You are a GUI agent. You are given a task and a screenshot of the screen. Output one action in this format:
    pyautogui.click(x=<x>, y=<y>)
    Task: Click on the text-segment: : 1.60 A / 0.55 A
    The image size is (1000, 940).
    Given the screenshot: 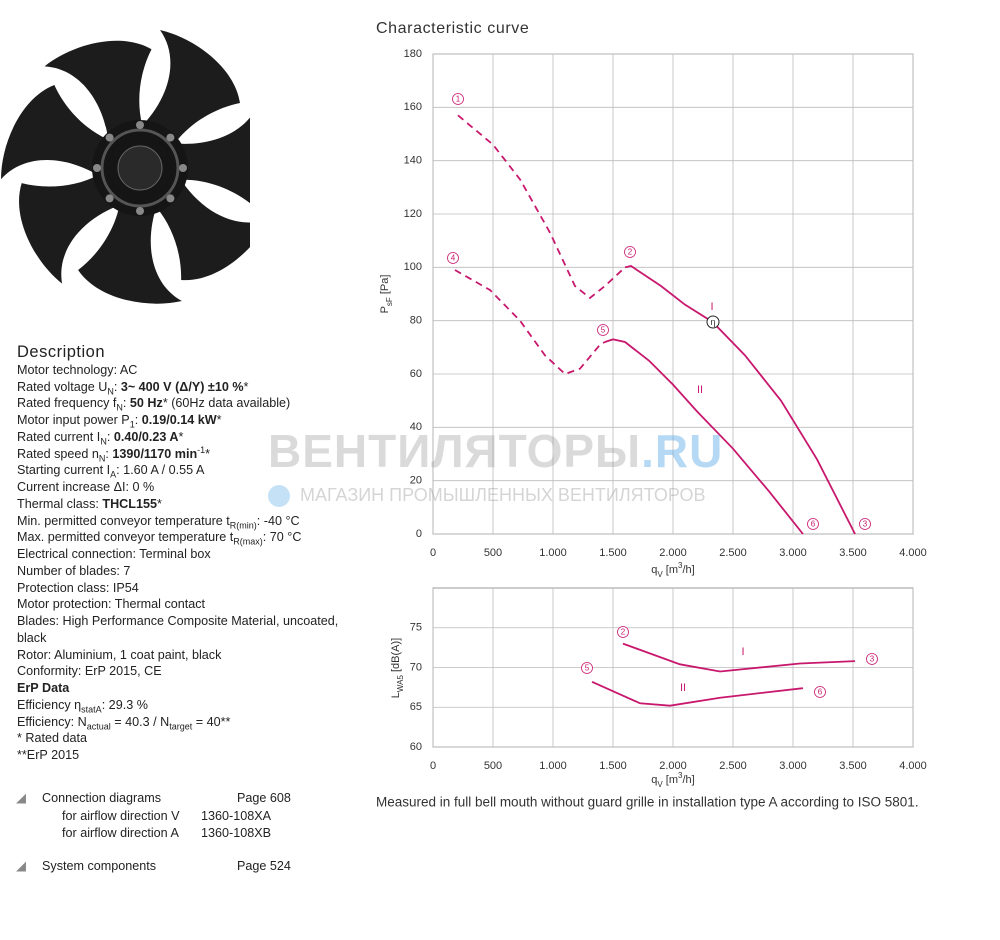 What is the action you would take?
    pyautogui.click(x=160, y=470)
    